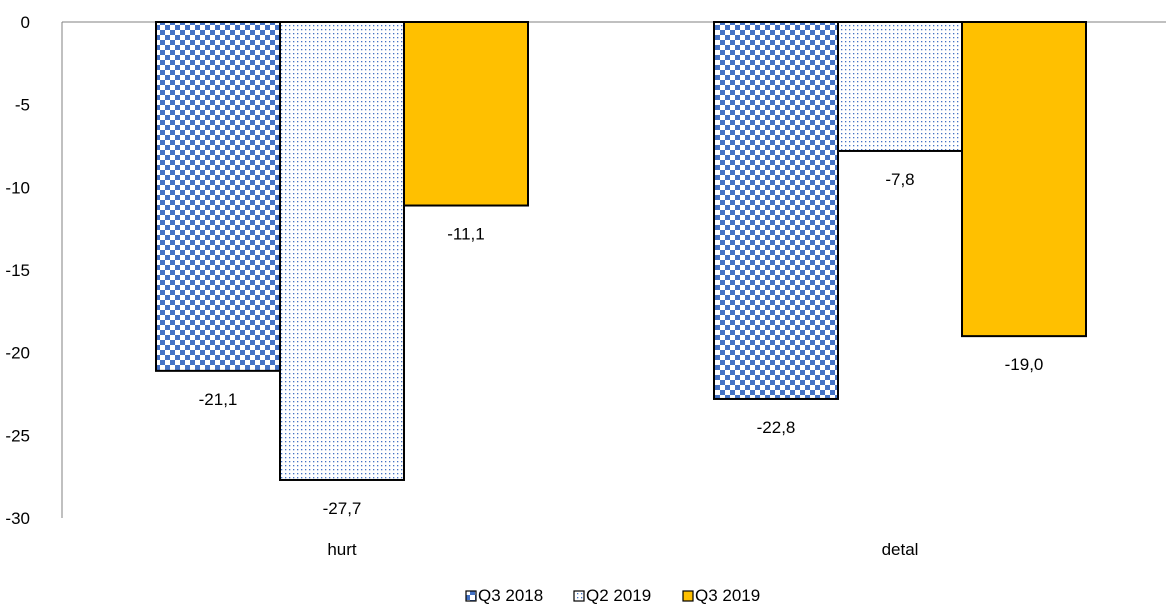 This screenshot has height=606, width=1166. I want to click on y-tick-label: -30, so click(17, 518).